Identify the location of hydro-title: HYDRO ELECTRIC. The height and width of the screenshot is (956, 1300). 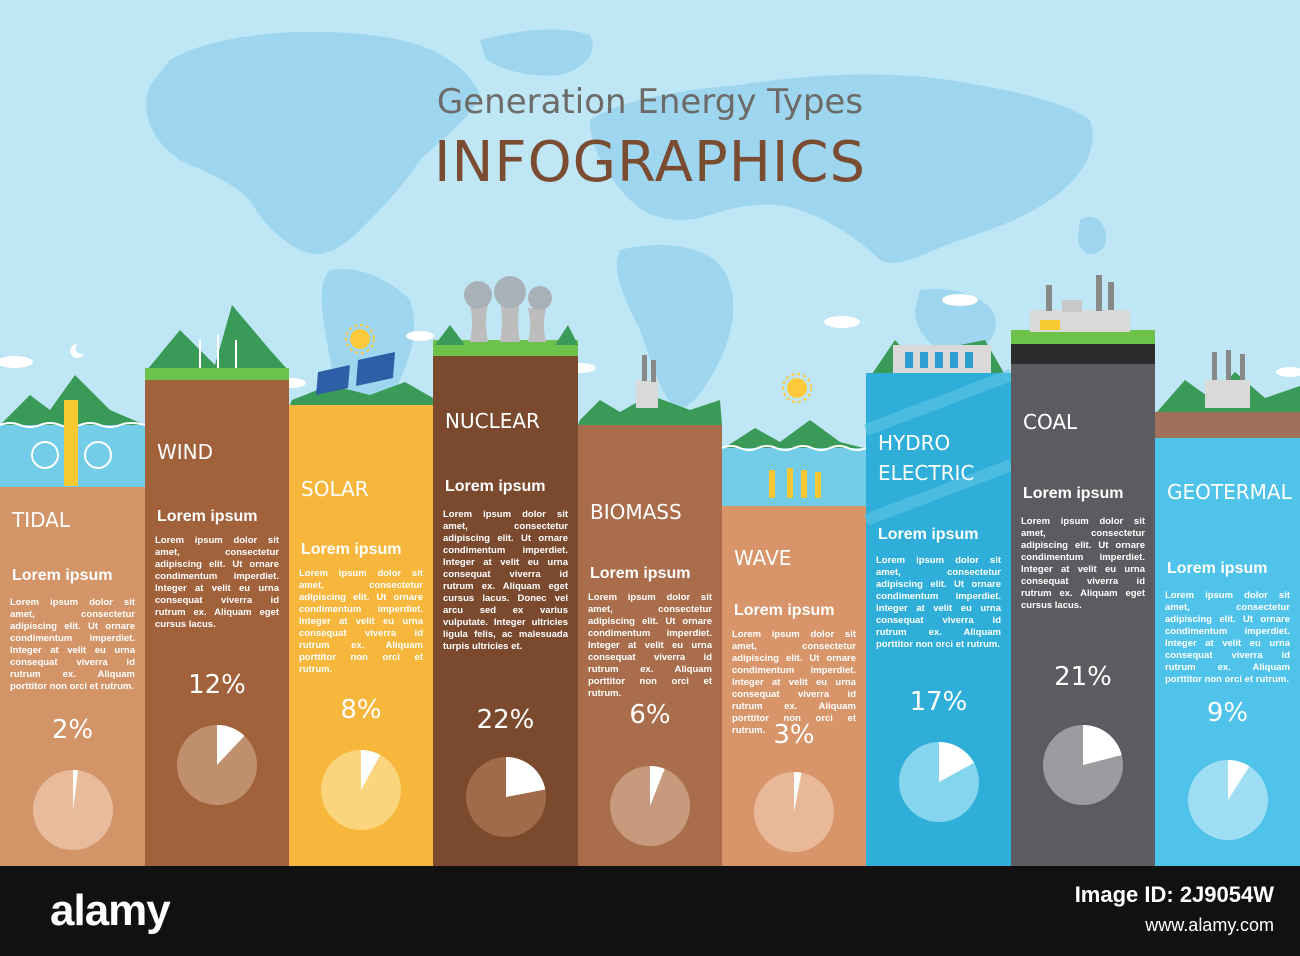
(926, 458).